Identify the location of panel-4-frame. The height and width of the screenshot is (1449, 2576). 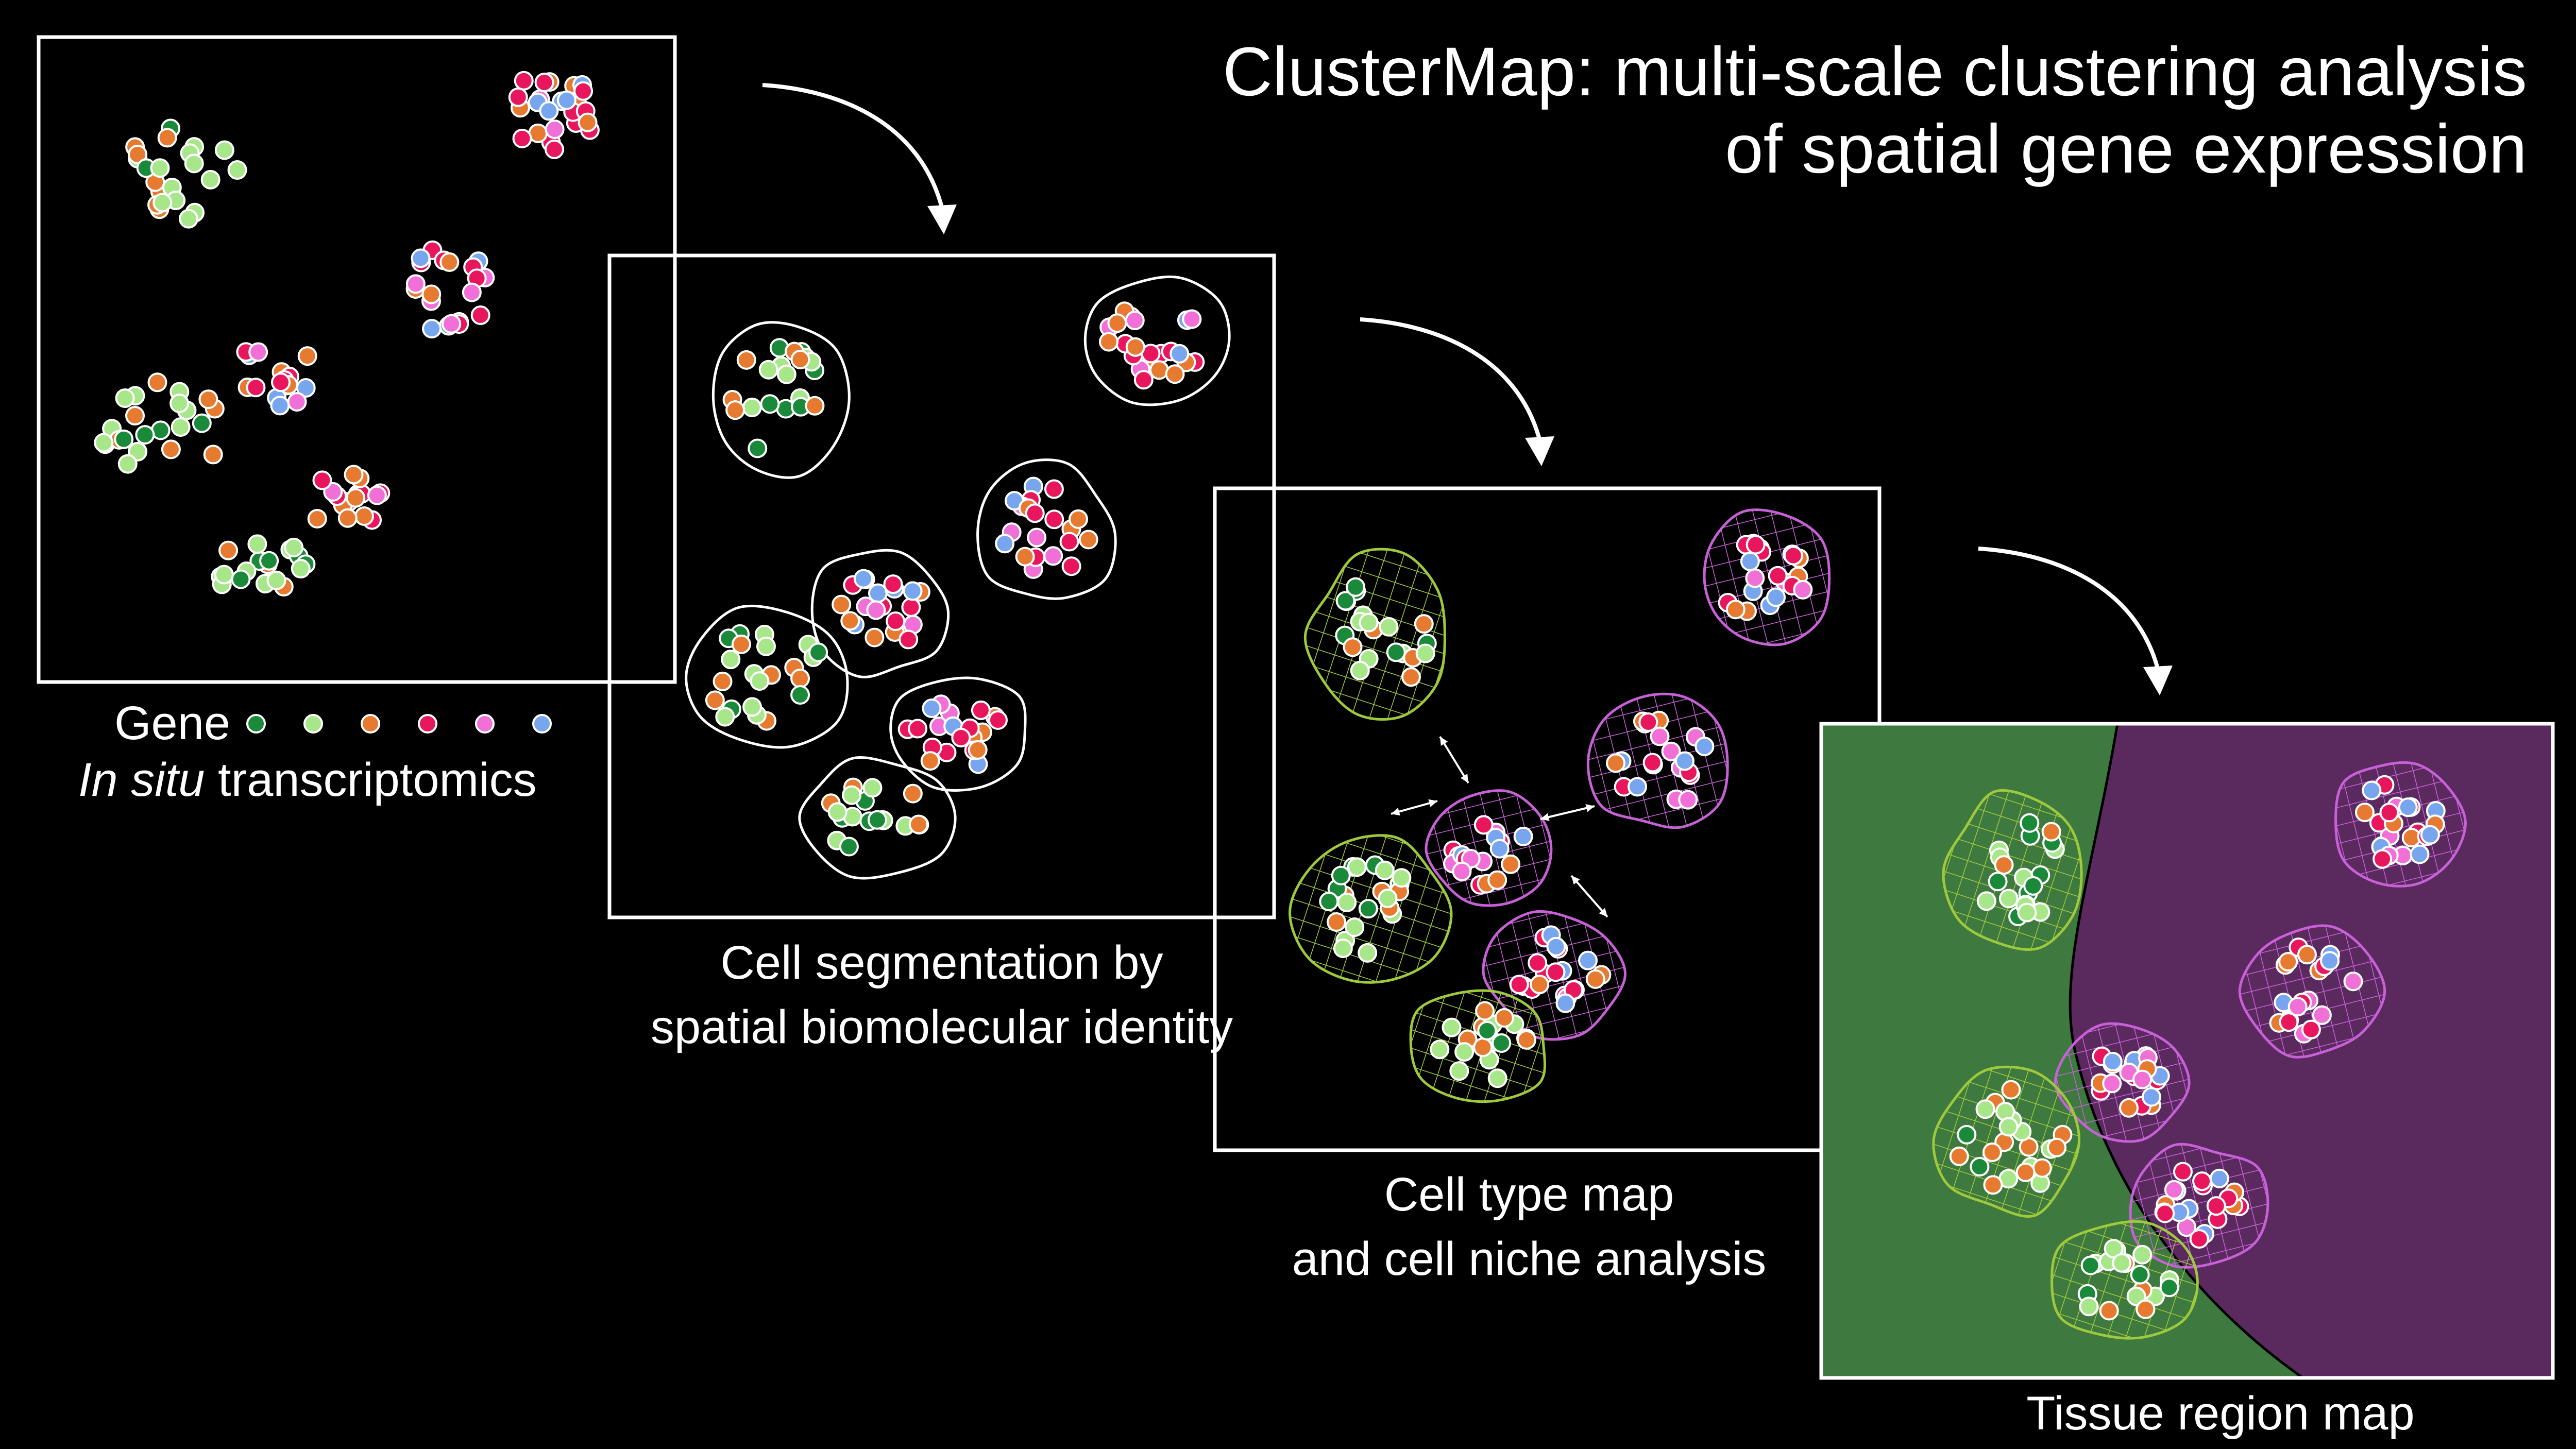
(2187, 1051).